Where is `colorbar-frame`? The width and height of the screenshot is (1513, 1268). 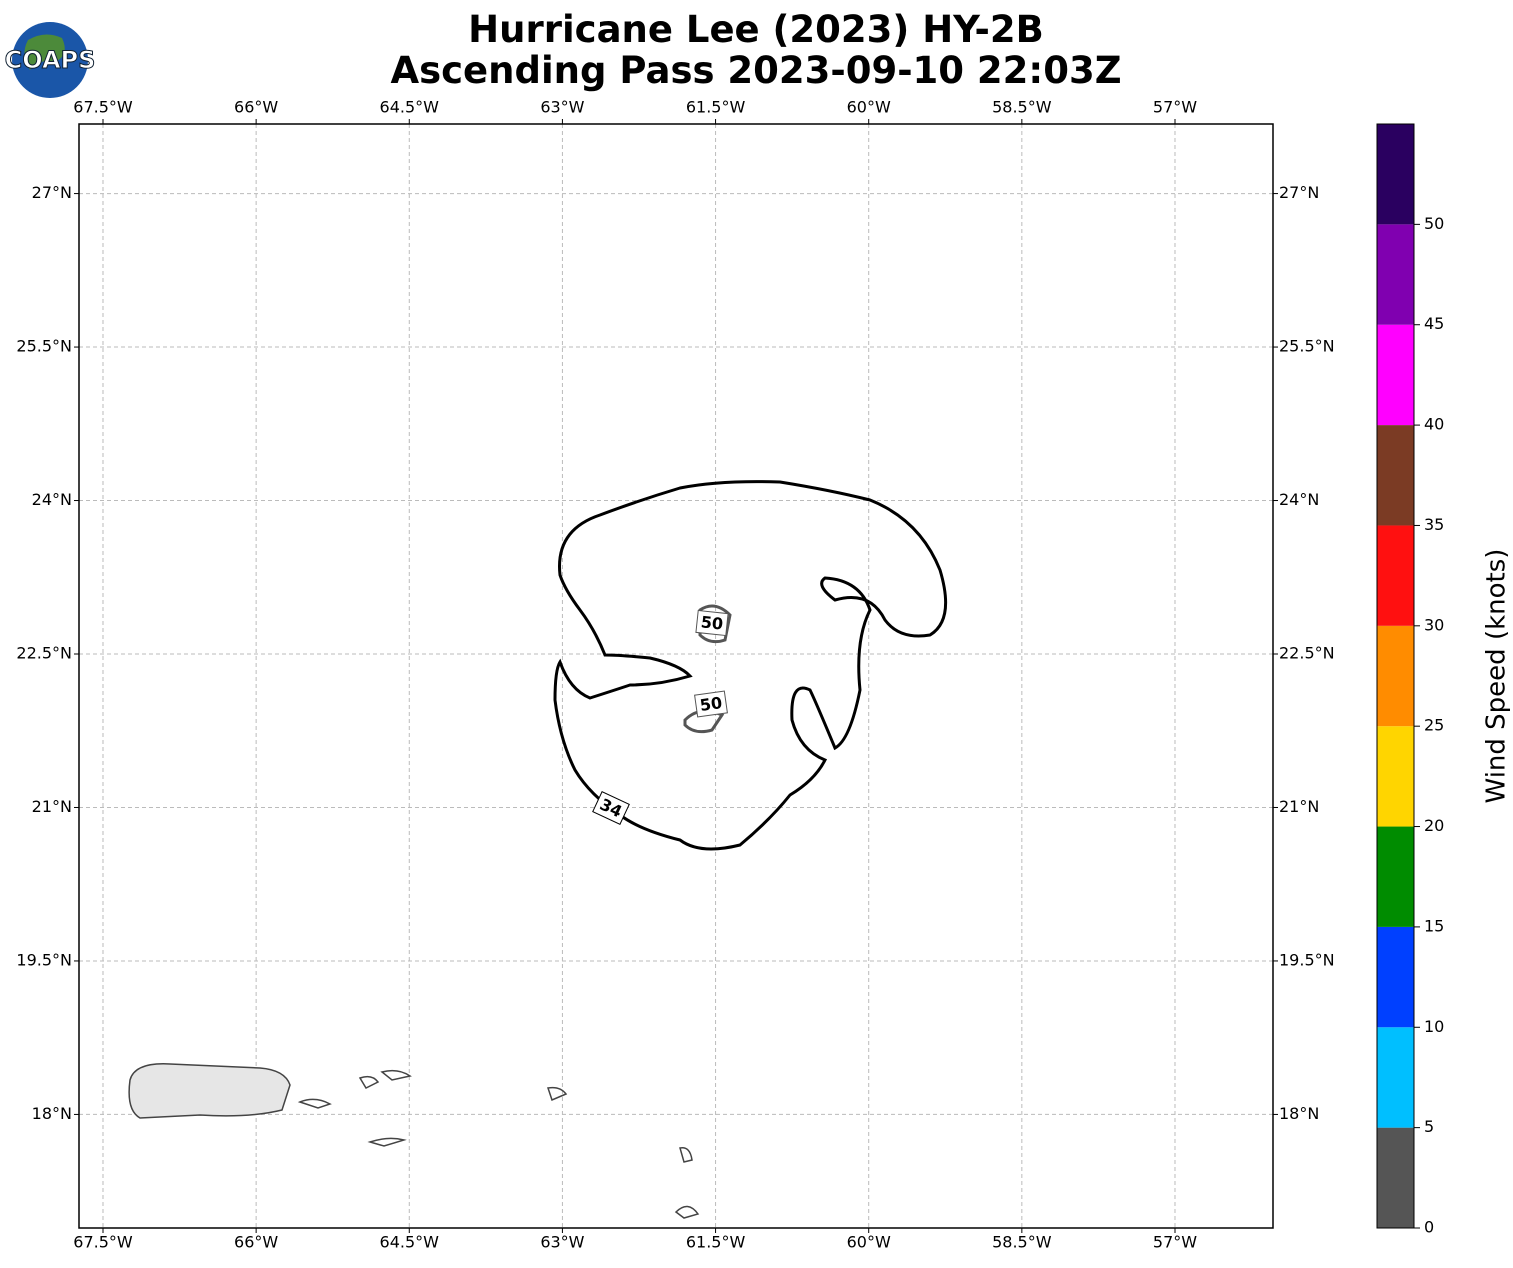 colorbar-frame is located at coordinates (1395, 676).